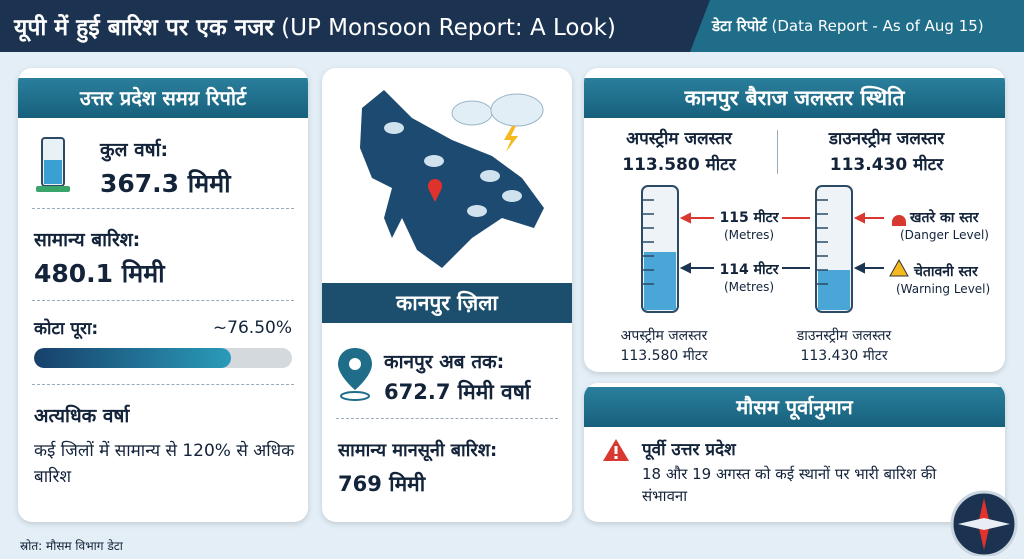 This screenshot has height=559, width=1024. What do you see at coordinates (355, 374) in the screenshot?
I see `pin-icon` at bounding box center [355, 374].